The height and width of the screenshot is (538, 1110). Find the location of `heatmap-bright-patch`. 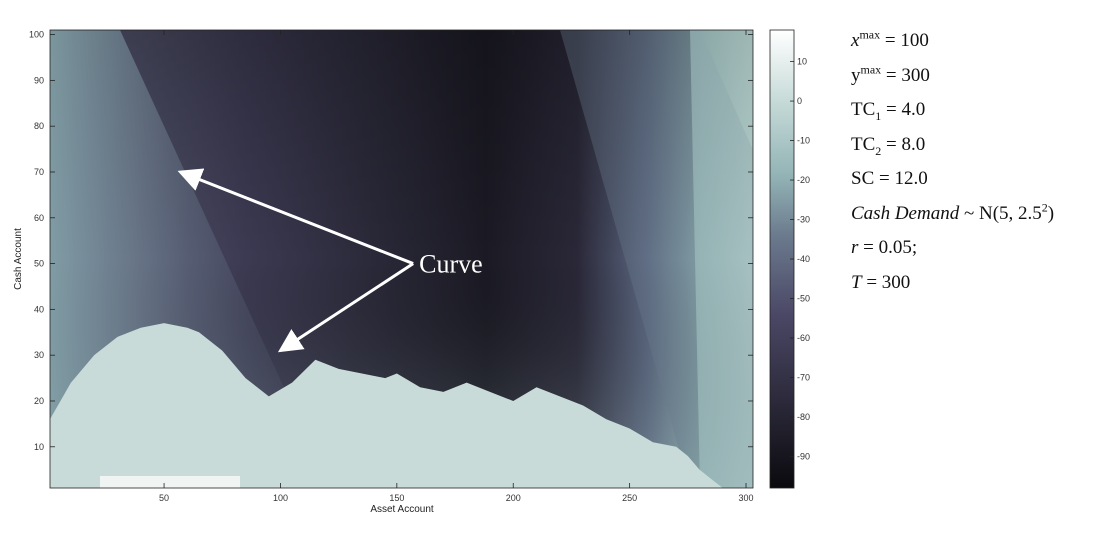

heatmap-bright-patch is located at coordinates (170, 482).